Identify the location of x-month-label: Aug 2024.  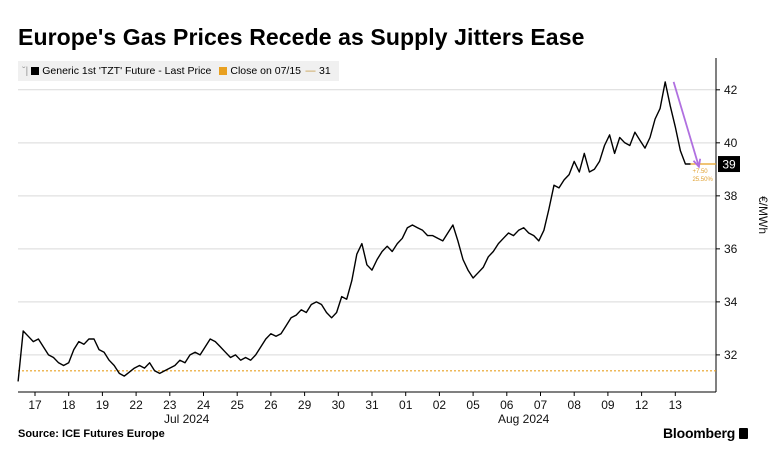
(524, 419).